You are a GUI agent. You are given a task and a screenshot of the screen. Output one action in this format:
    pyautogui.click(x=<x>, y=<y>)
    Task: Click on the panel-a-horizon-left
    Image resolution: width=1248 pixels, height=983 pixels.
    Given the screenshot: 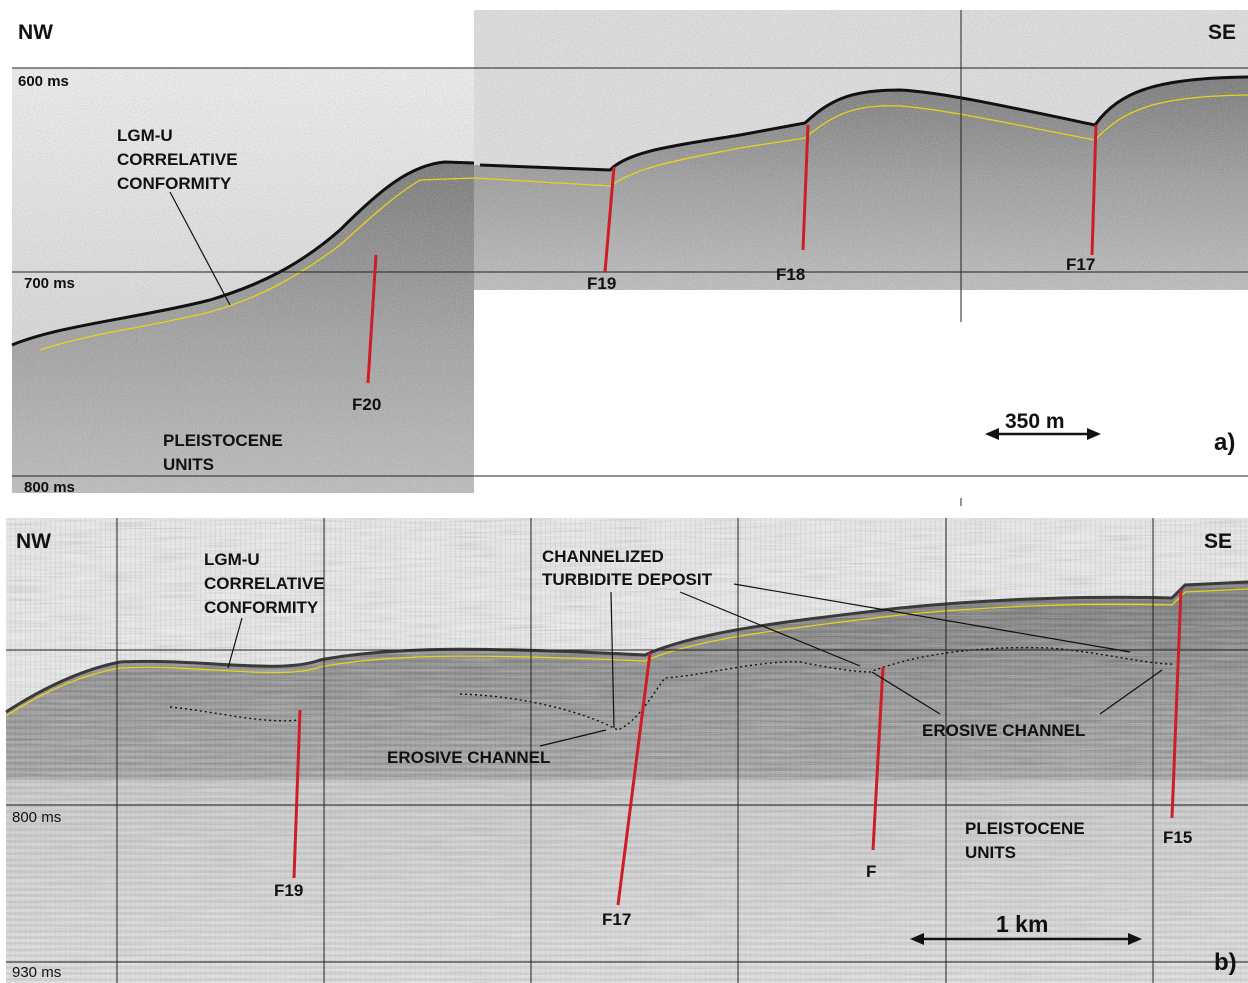 What is the action you would take?
    pyautogui.click(x=257, y=264)
    